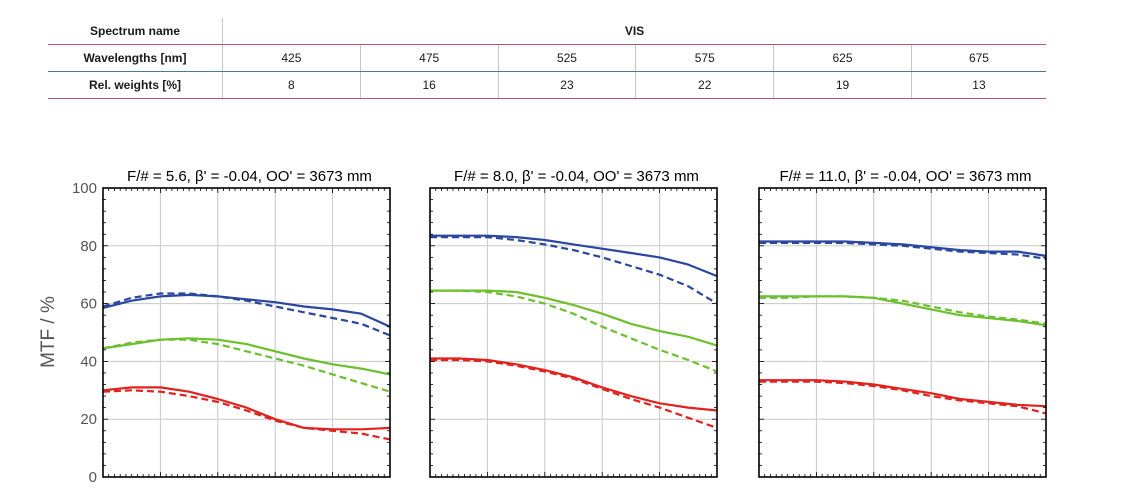  Describe the element at coordinates (135, 58) in the screenshot. I see `wavelengths-label: Wavelengths [nm]` at that location.